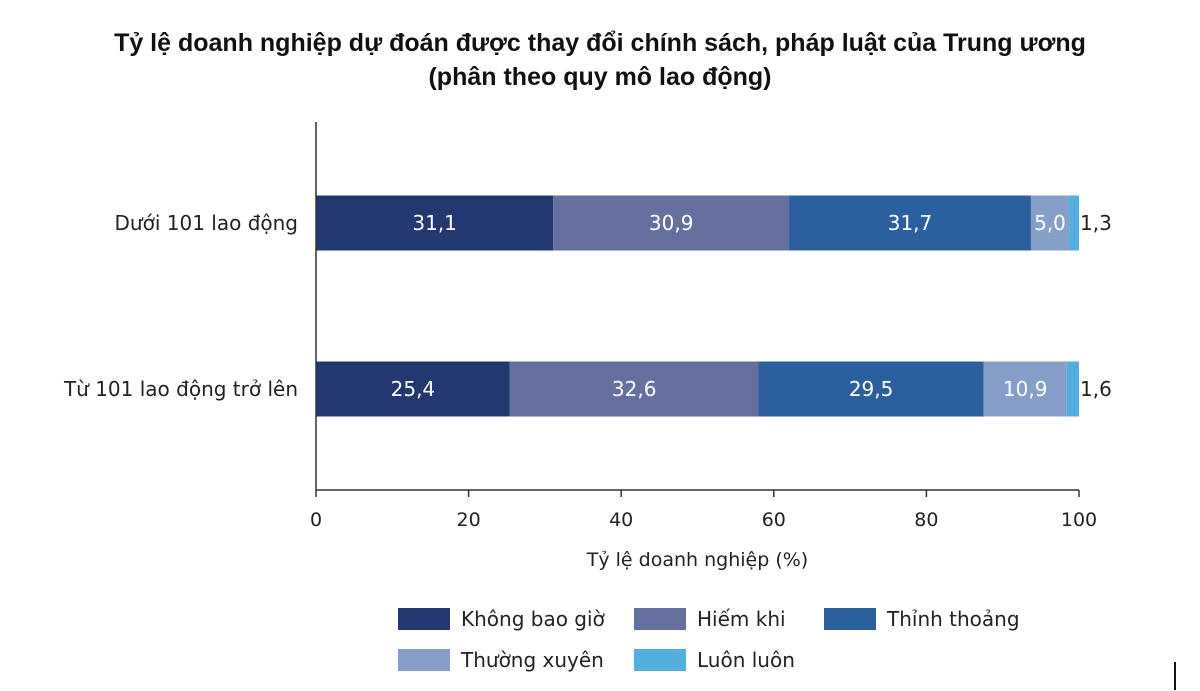 This screenshot has height=691, width=1200. Describe the element at coordinates (953, 619) in the screenshot. I see `legend-label: Thỉnh thoảng` at that location.